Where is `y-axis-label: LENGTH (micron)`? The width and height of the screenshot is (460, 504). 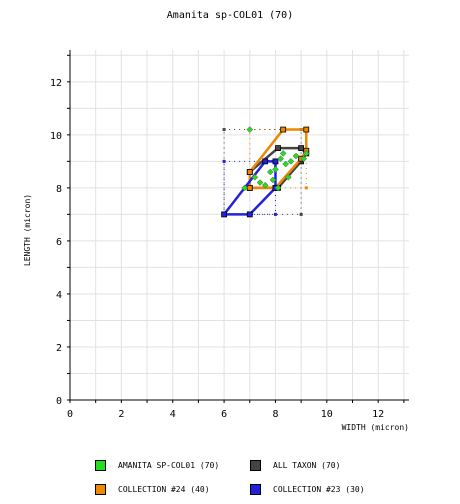 y-axis-label: LENGTH (micron) is located at coordinates (27, 230).